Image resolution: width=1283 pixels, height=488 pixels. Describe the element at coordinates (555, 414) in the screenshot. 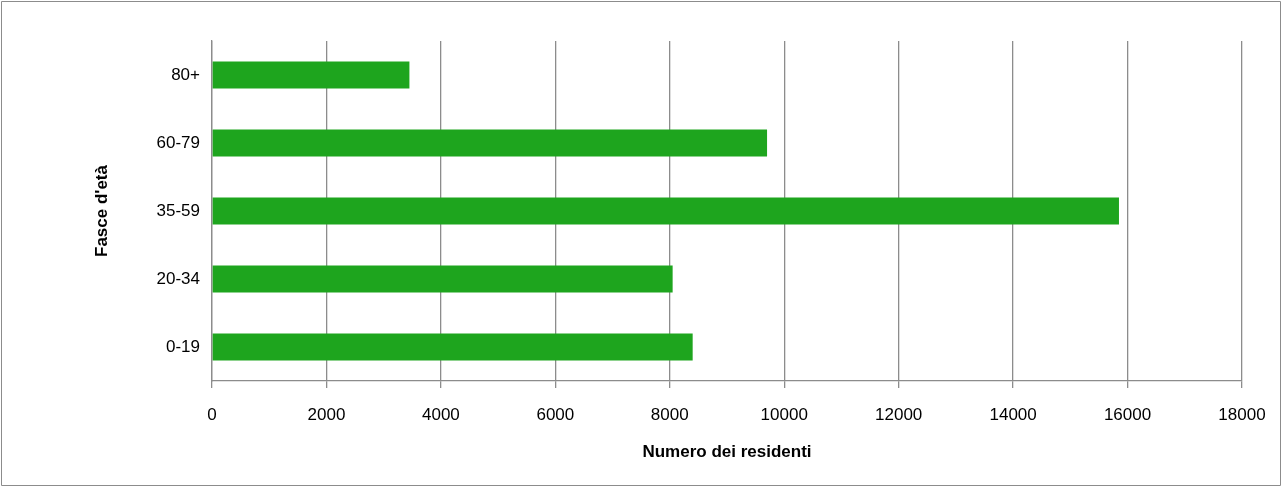

I see `x-tick-label: 6000` at that location.